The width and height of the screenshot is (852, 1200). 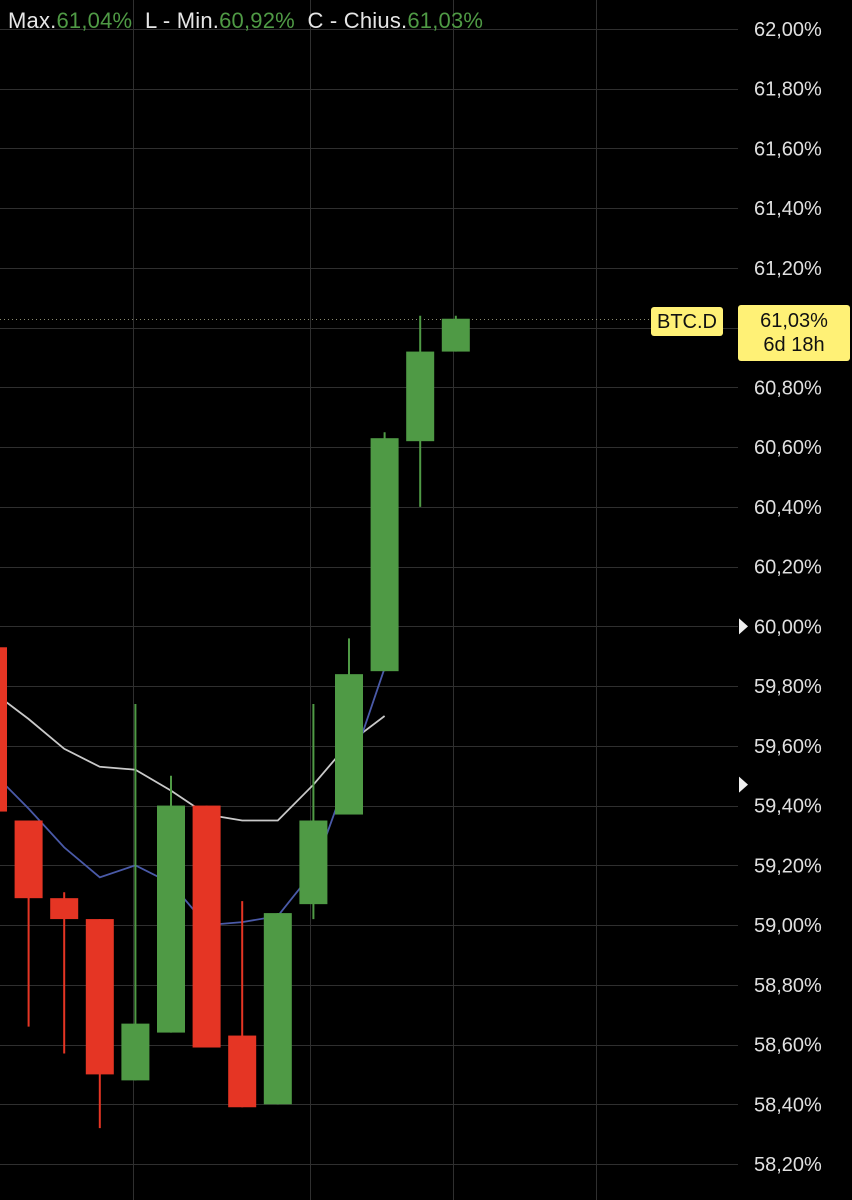 What do you see at coordinates (788, 508) in the screenshot?
I see `y-tick-label: 60,40%` at bounding box center [788, 508].